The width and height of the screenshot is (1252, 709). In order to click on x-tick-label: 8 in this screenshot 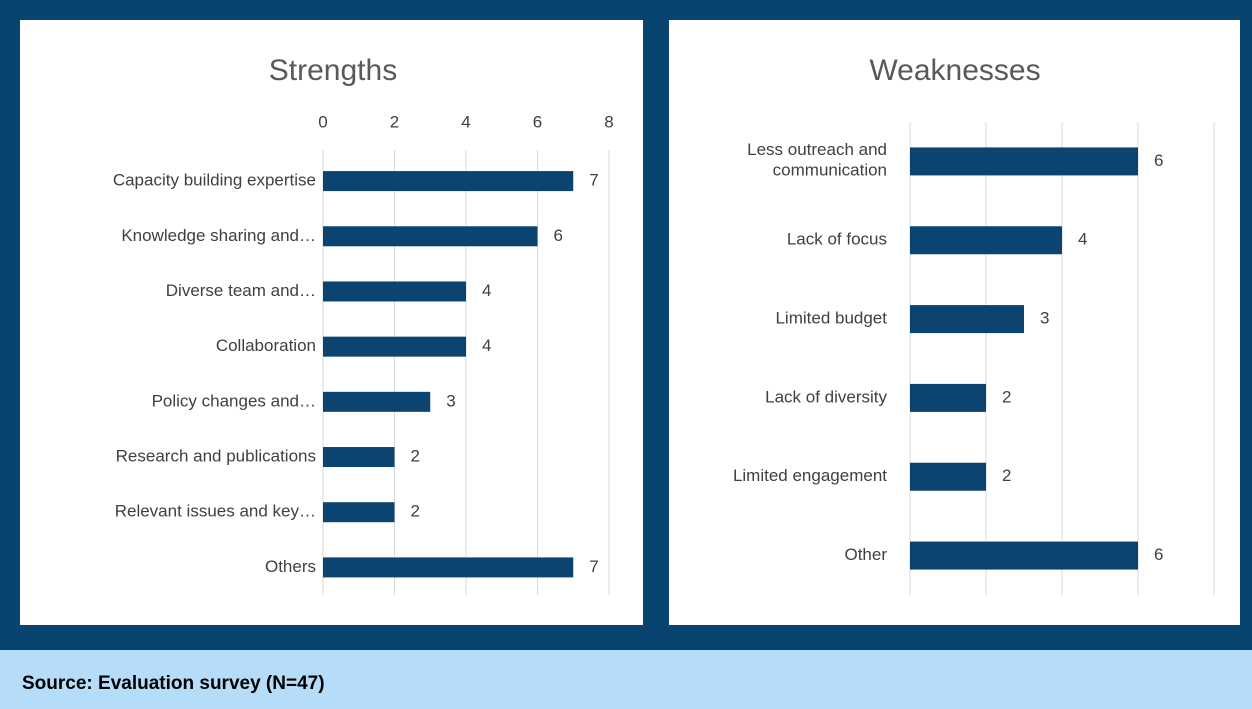, I will do `click(608, 121)`.